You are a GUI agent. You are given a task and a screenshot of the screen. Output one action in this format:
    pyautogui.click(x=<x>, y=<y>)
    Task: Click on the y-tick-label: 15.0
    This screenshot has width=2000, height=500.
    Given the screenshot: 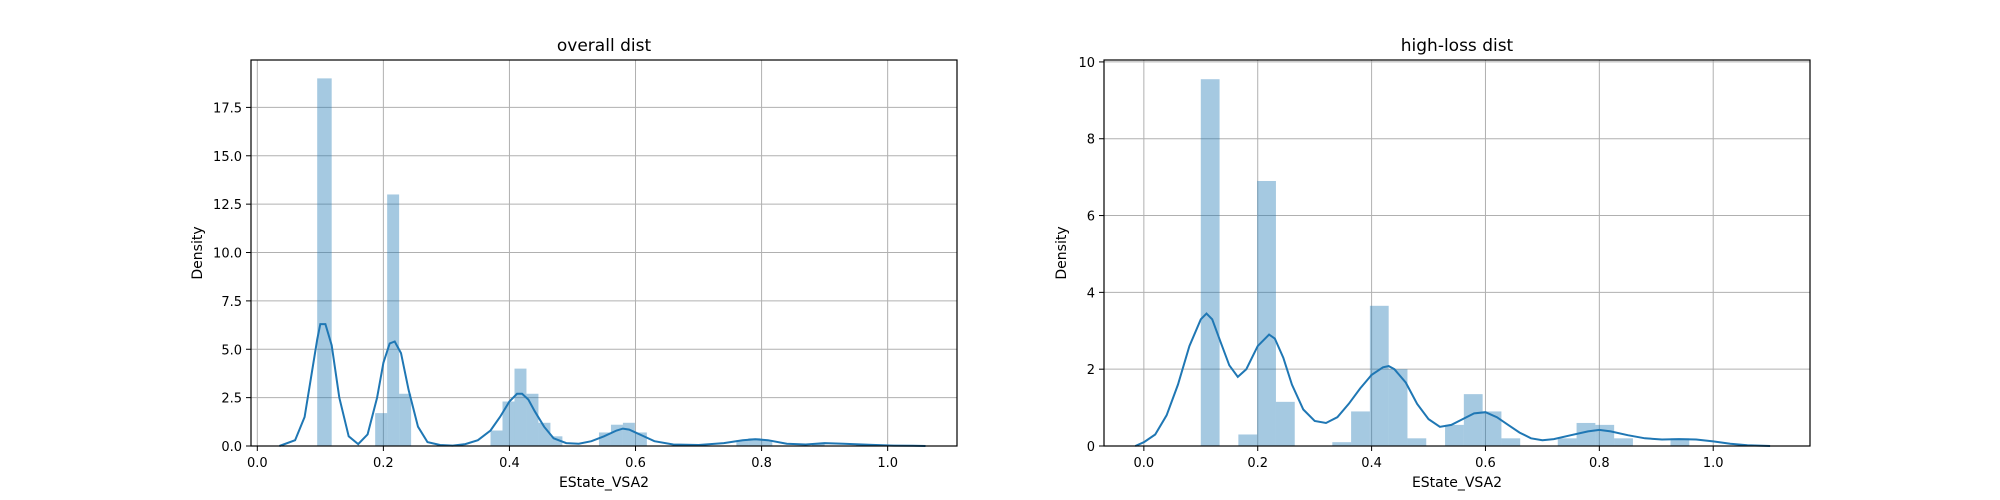 What is the action you would take?
    pyautogui.click(x=227, y=157)
    